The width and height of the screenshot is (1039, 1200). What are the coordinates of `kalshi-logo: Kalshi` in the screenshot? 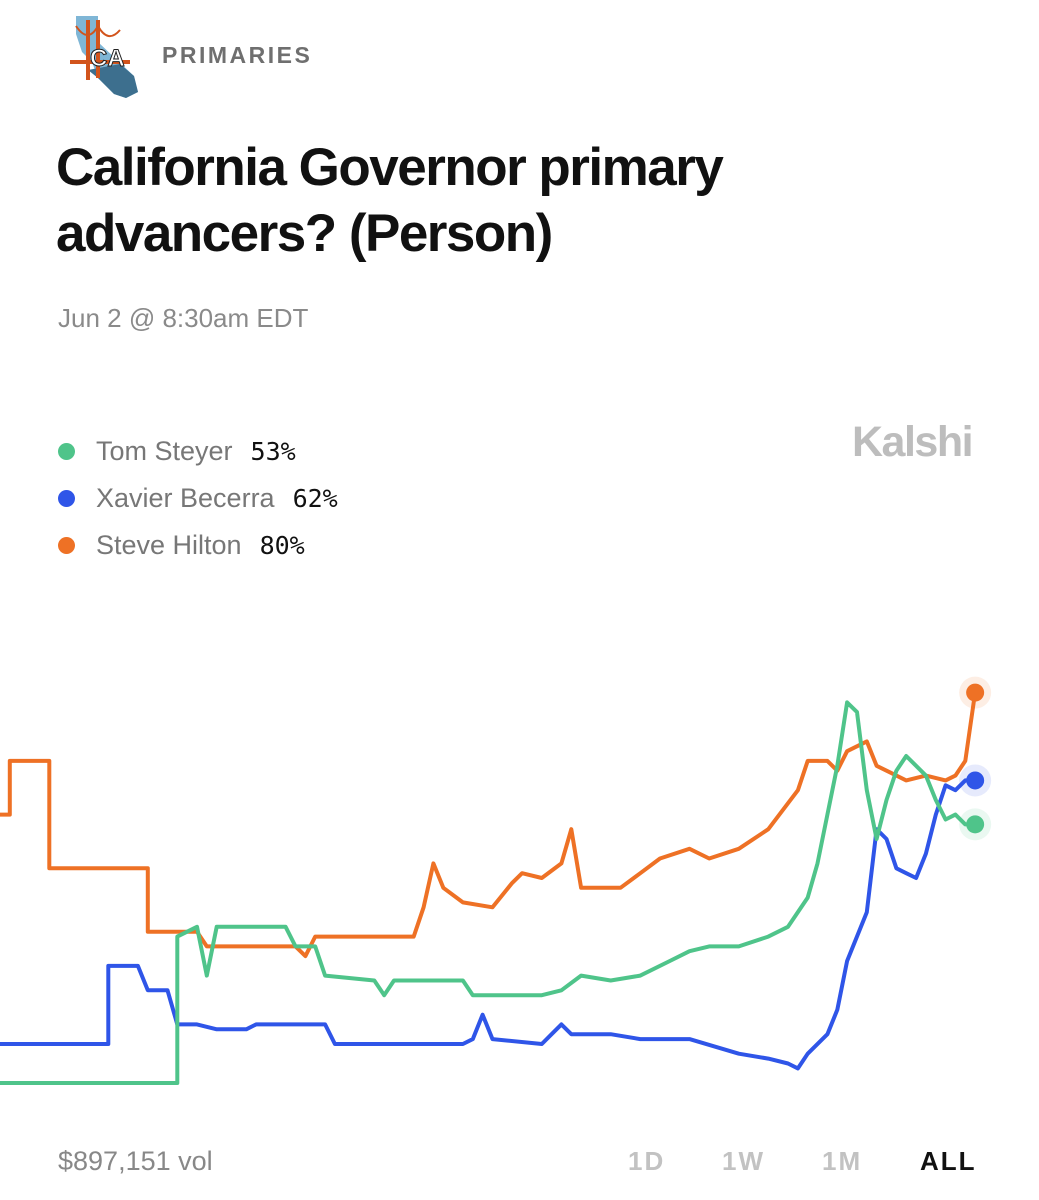 It's located at (913, 442).